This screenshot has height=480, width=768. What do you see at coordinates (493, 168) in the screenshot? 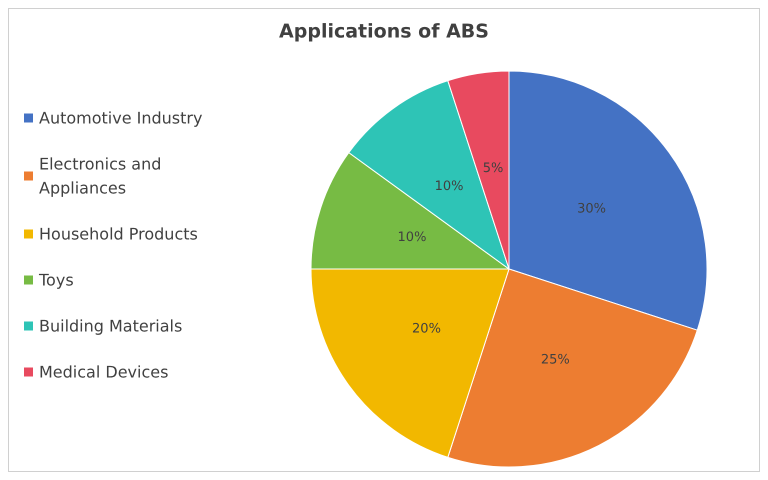
I see `data-label: 5%` at bounding box center [493, 168].